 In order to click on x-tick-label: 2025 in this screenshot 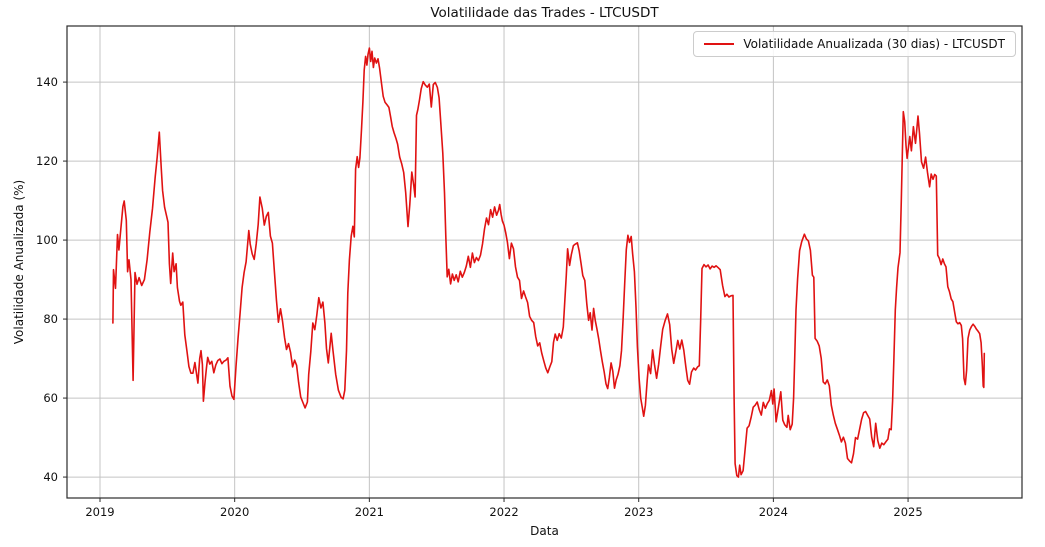, I will do `click(907, 512)`.